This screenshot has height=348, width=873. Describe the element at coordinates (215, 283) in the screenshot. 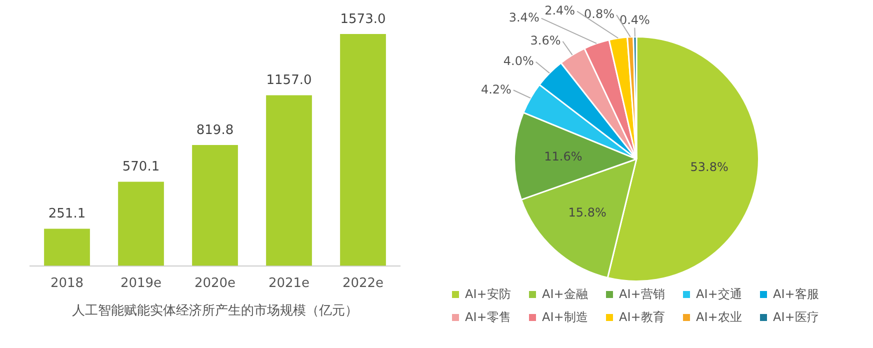

I see `x-tick-label: 2020e` at that location.